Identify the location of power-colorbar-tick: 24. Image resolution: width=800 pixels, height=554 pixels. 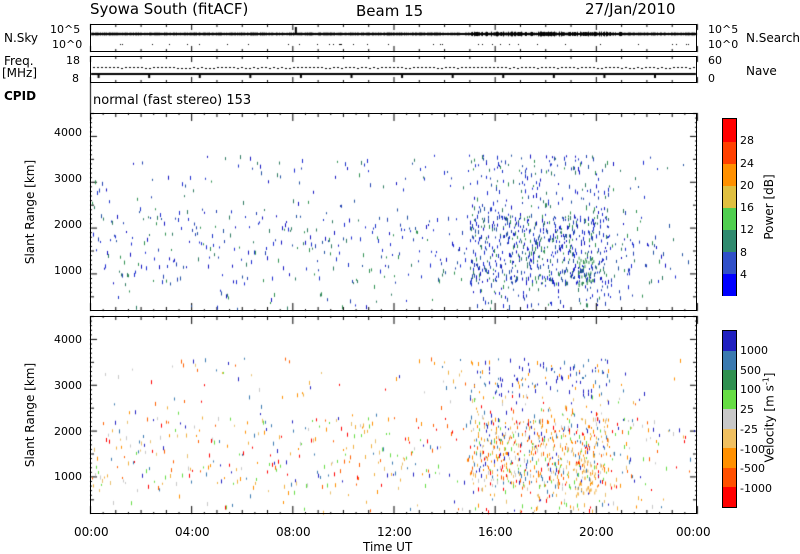
(747, 163).